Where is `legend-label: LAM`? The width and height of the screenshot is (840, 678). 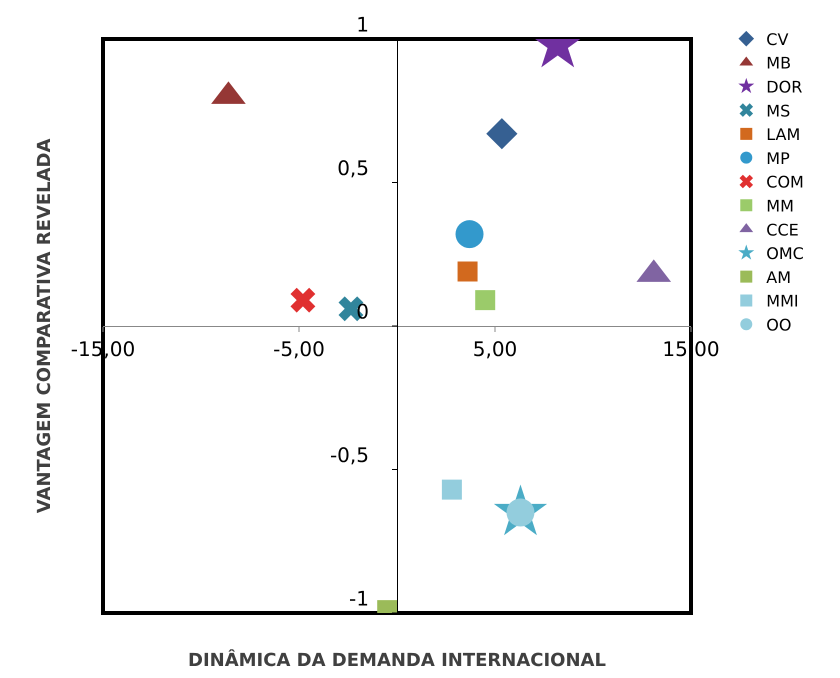
legend-label: LAM is located at coordinates (783, 134).